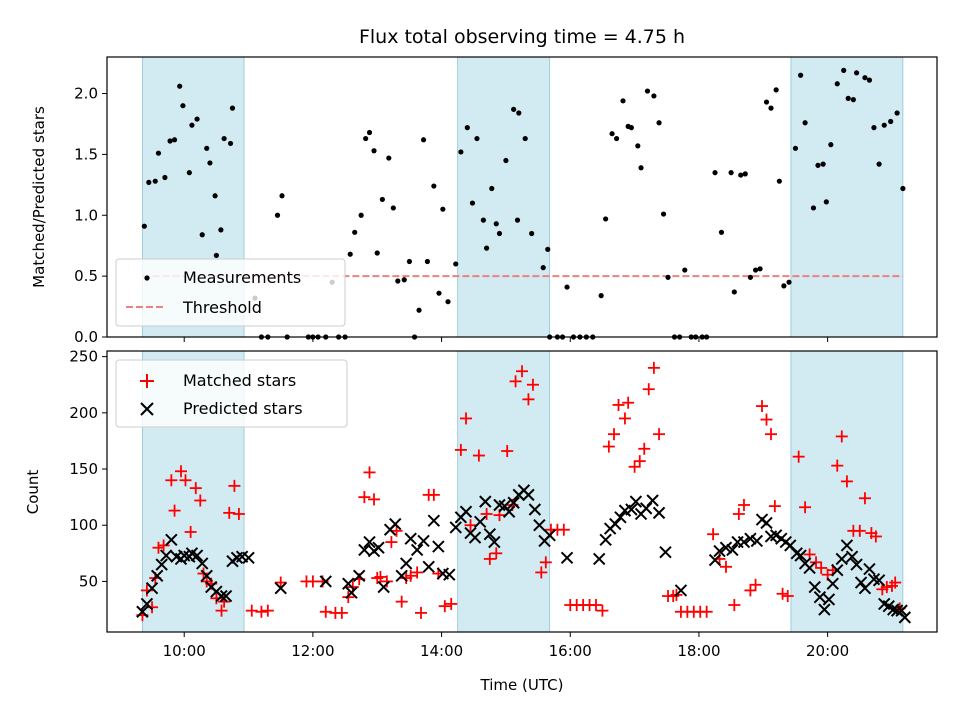 The width and height of the screenshot is (960, 720). Describe the element at coordinates (86, 276) in the screenshot. I see `top-y-tick-label: 0.5` at that location.